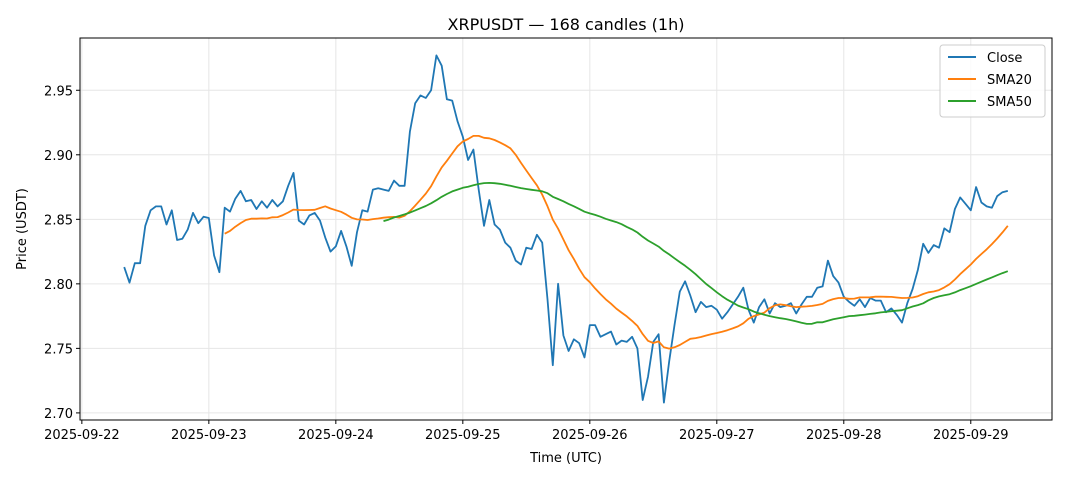 The height and width of the screenshot is (481, 1068). What do you see at coordinates (58, 414) in the screenshot?
I see `y-tick-label: 2.70` at bounding box center [58, 414].